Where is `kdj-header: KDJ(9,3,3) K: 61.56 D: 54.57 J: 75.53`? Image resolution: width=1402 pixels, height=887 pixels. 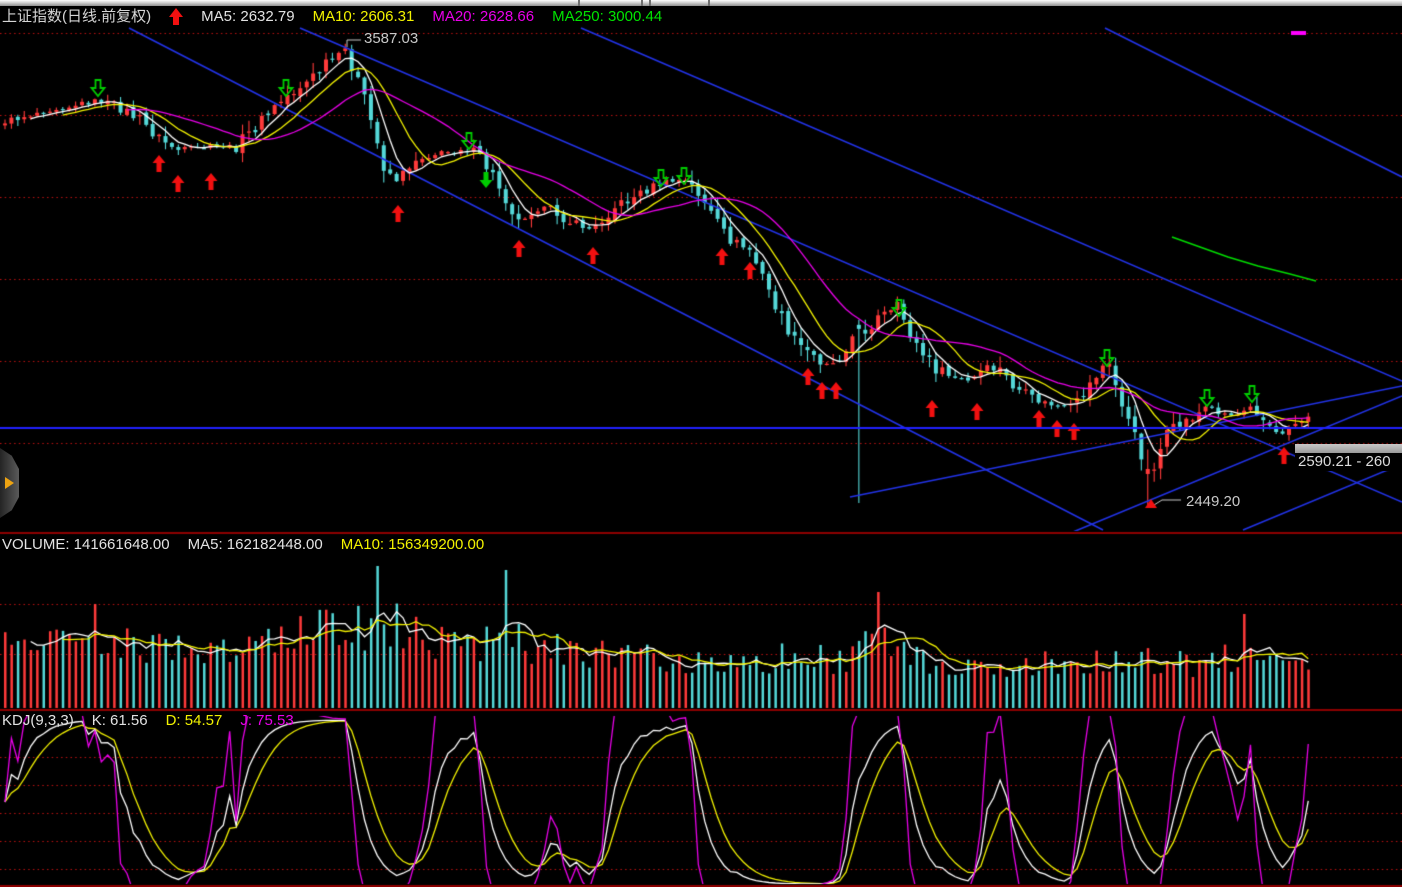
kdj-header: KDJ(9,3,3) K: 61.56 D: 54.57 J: 75.53 is located at coordinates (148, 721).